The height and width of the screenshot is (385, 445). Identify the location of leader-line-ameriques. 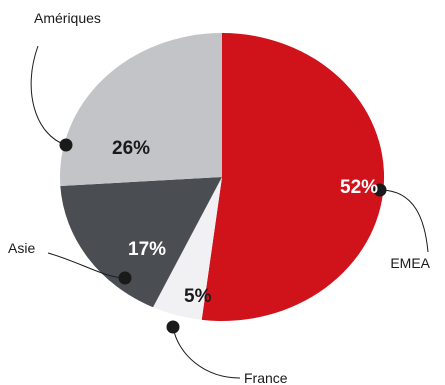
(48, 95).